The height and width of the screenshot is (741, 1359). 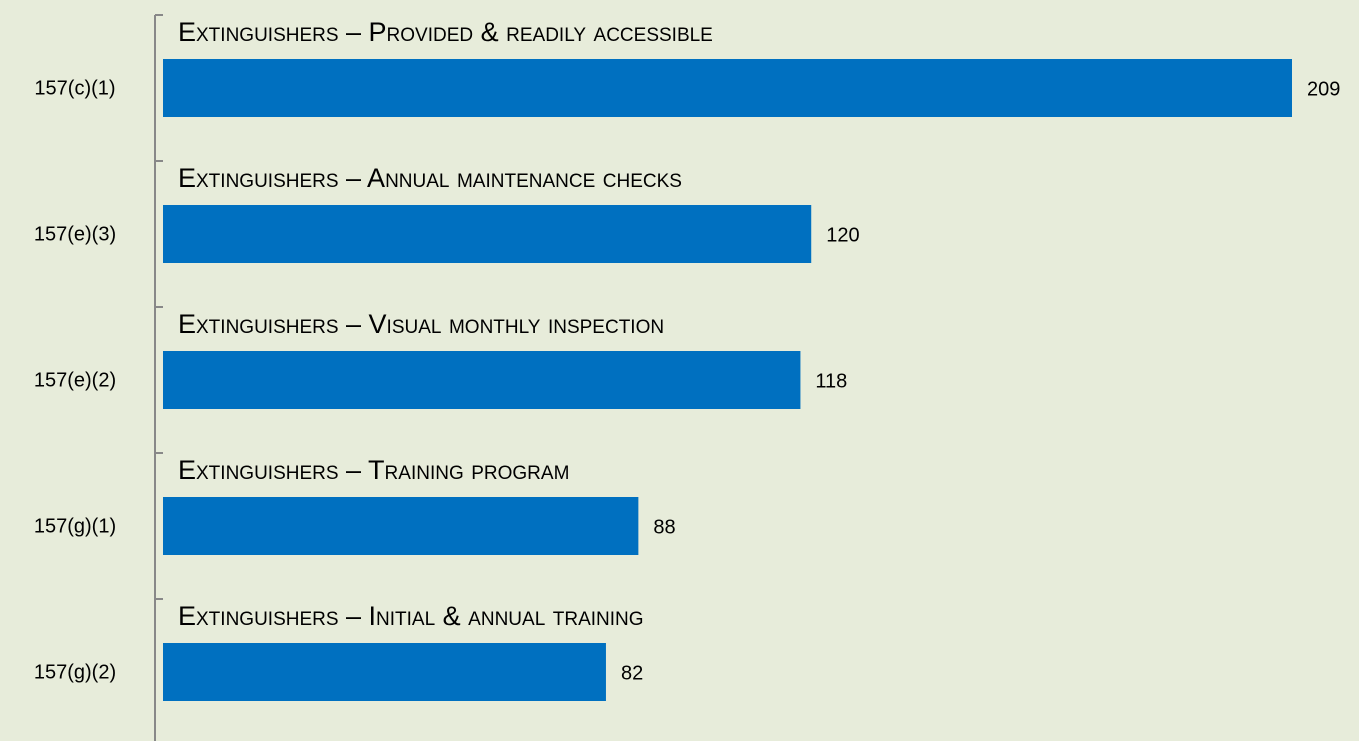 What do you see at coordinates (1323, 89) in the screenshot?
I see `value-label: 209` at bounding box center [1323, 89].